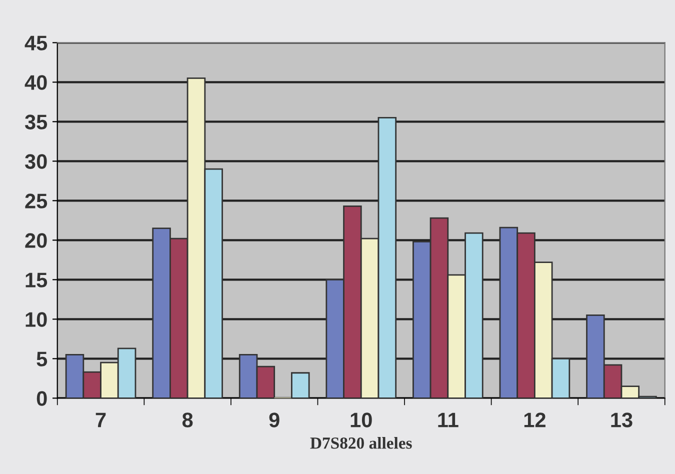 The height and width of the screenshot is (474, 675). Describe the element at coordinates (535, 420) in the screenshot. I see `x-tick-label: 12` at that location.